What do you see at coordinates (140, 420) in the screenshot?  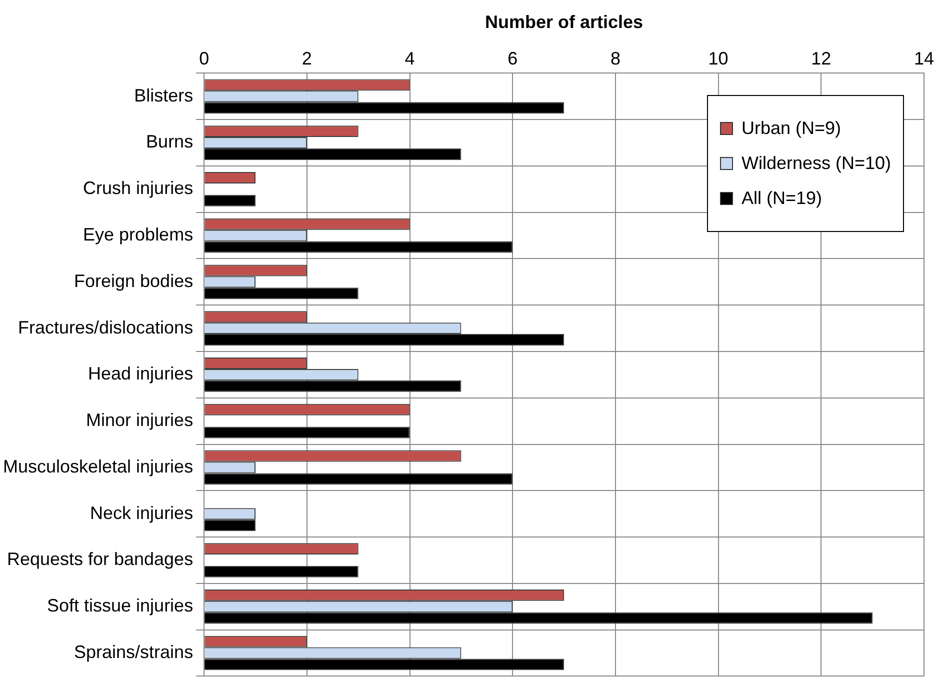 I see `y-tick-label: Minor injuries` at bounding box center [140, 420].